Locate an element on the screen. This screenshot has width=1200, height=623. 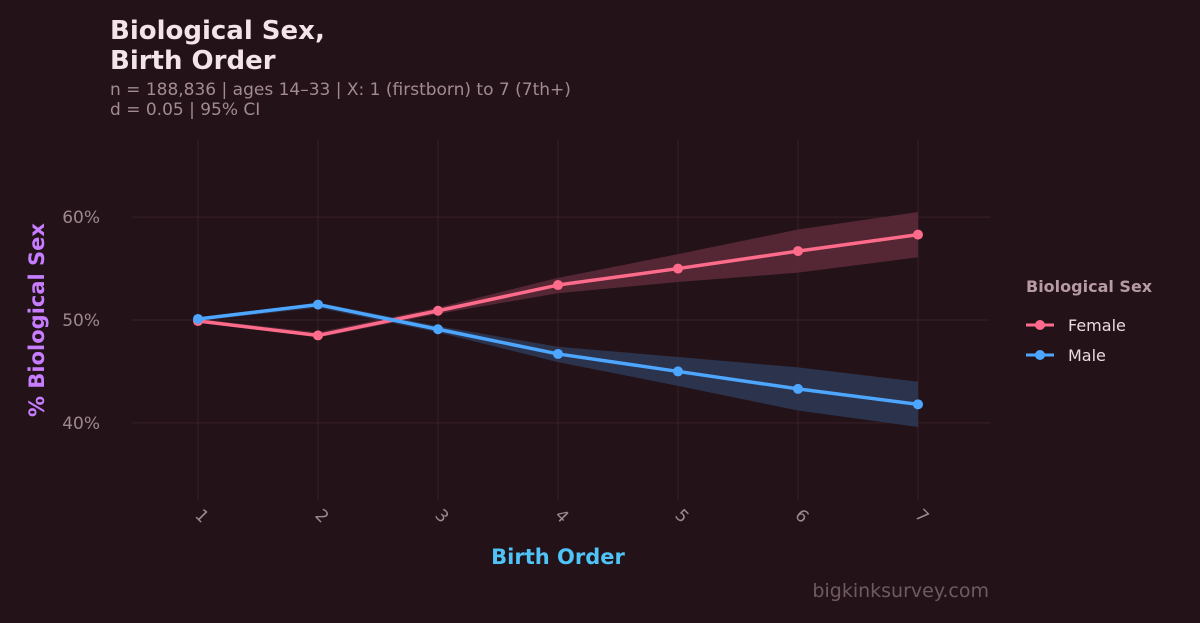
legend-label-female: Female is located at coordinates (1097, 325).